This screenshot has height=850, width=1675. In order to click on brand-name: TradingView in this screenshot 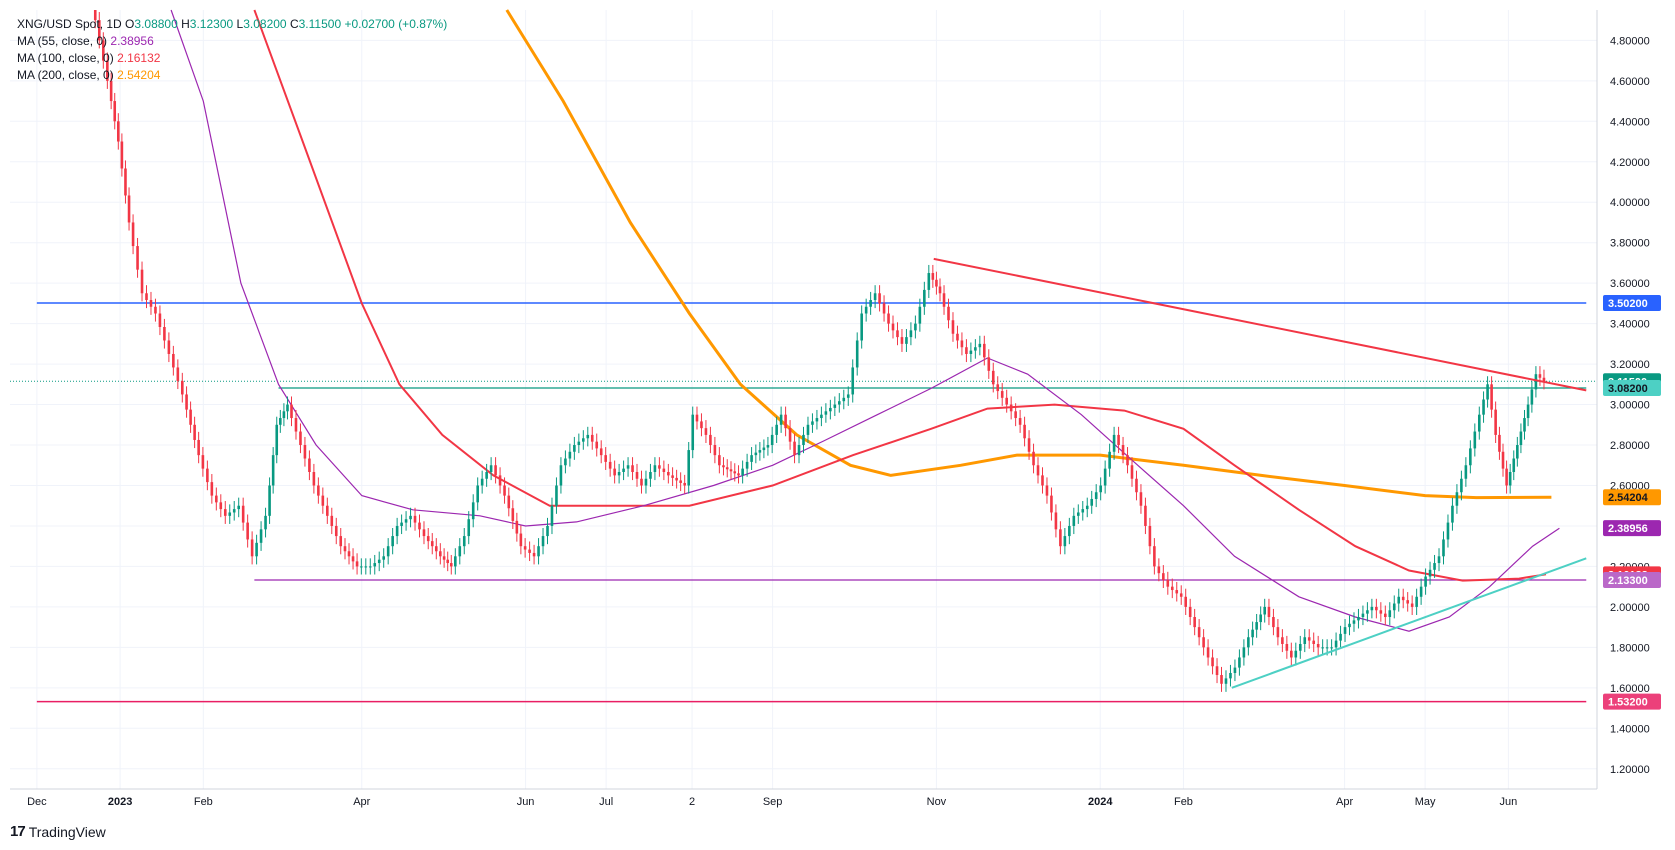, I will do `click(67, 831)`.